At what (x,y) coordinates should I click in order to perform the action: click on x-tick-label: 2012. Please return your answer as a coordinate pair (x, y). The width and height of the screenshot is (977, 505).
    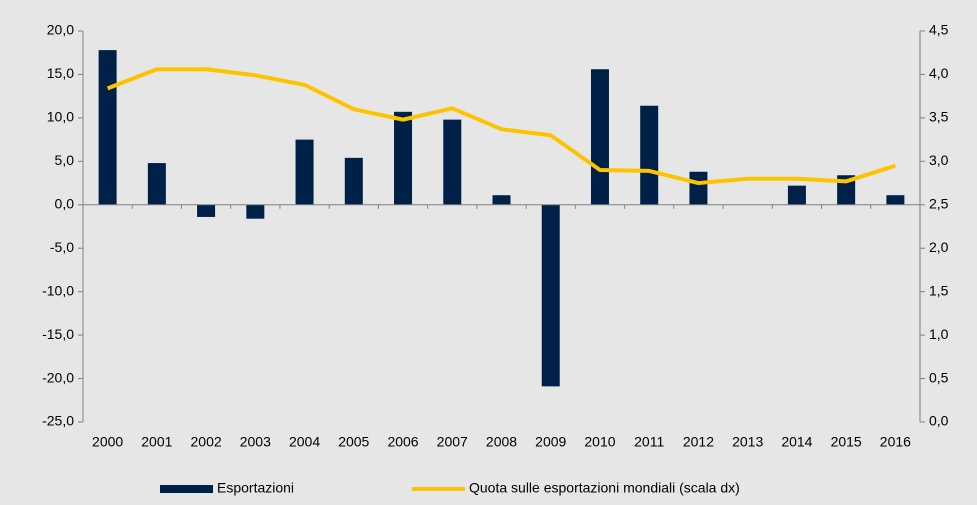
    Looking at the image, I should click on (698, 442).